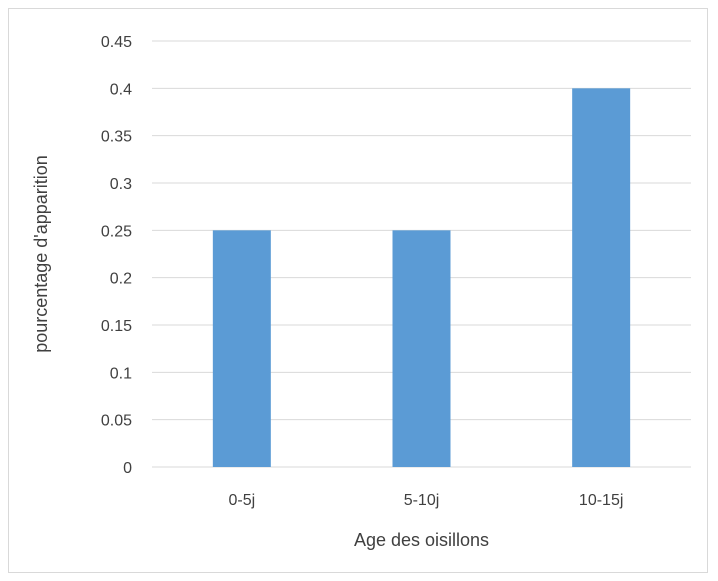  I want to click on x-category-label: 0-5j, so click(241, 500).